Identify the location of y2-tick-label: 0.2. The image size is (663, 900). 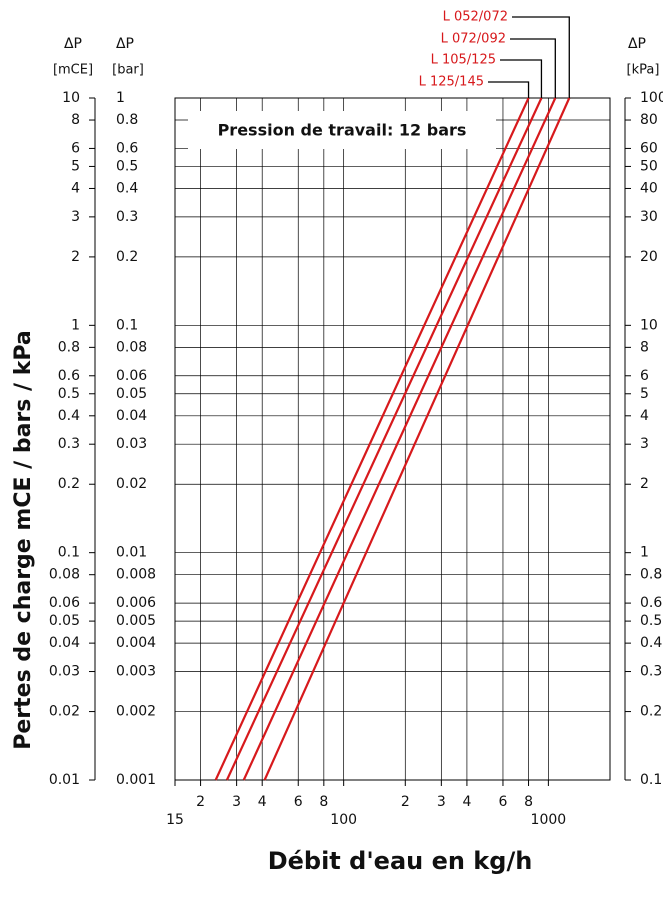
(127, 257).